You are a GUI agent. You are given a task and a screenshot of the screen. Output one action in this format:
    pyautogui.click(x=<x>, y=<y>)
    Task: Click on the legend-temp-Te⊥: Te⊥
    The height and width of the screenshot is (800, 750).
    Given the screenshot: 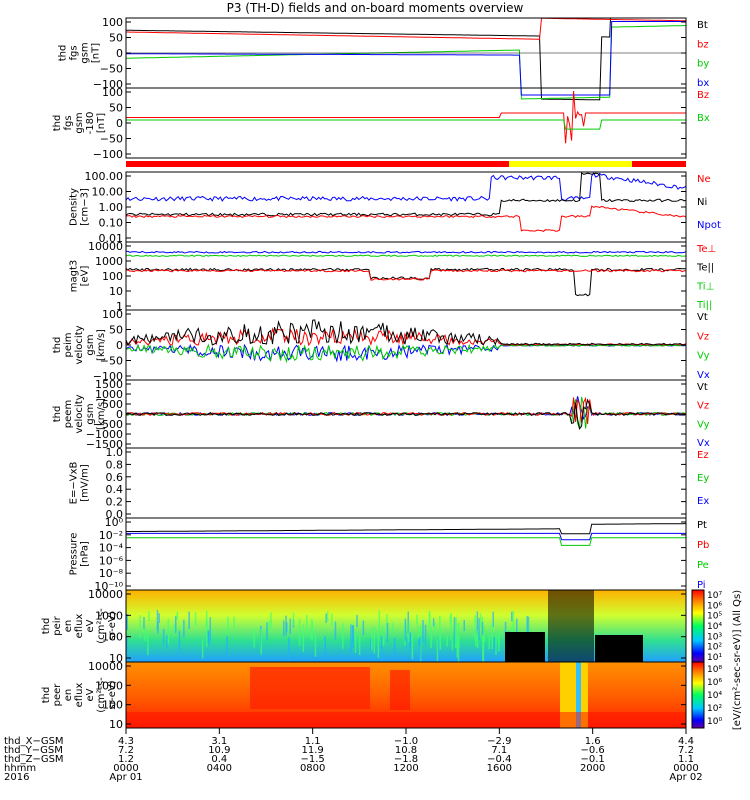 What is the action you would take?
    pyautogui.click(x=706, y=249)
    